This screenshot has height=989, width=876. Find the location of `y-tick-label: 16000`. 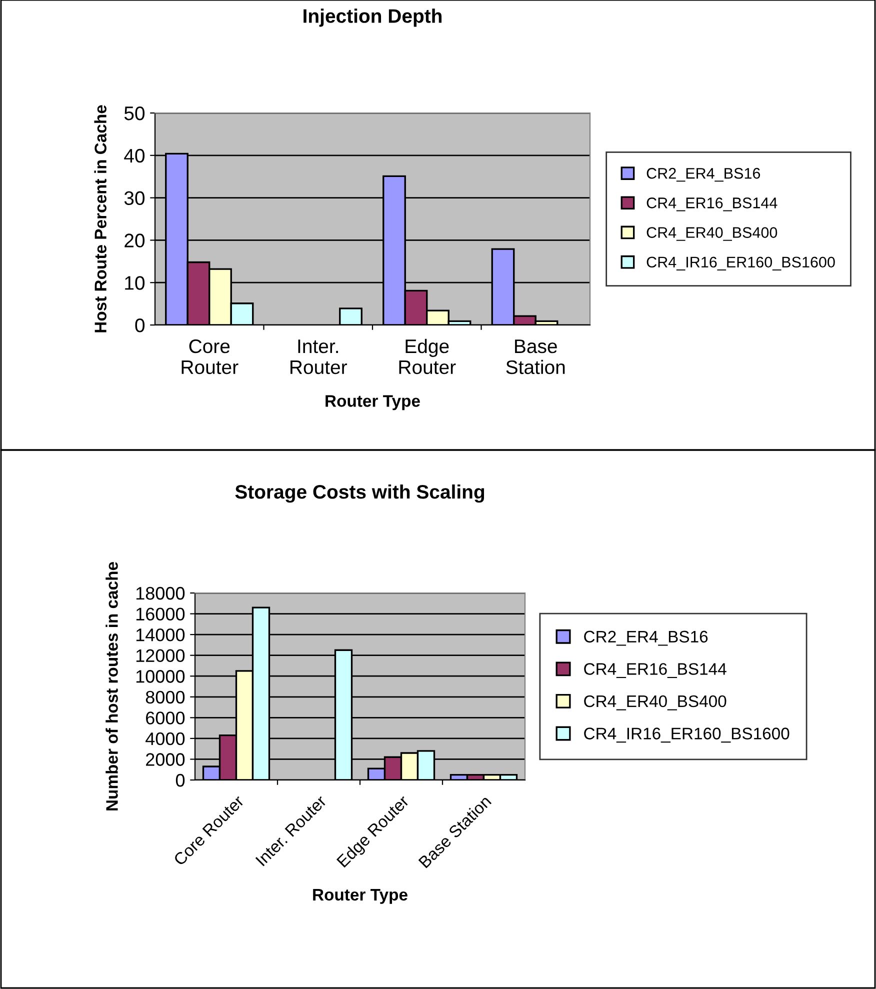

y-tick-label: 16000 is located at coordinates (160, 614).